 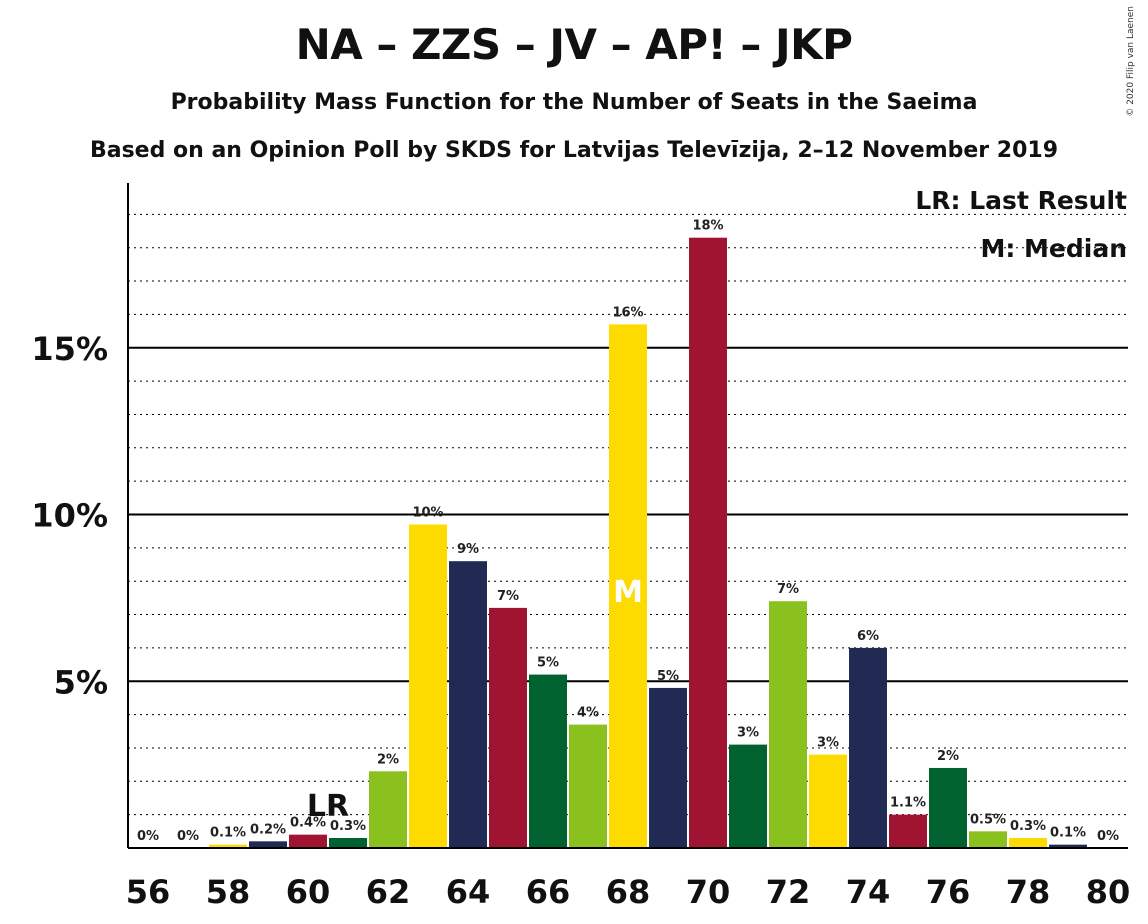 What do you see at coordinates (588, 713) in the screenshot?
I see `bar-label-seat-67: 4%` at bounding box center [588, 713].